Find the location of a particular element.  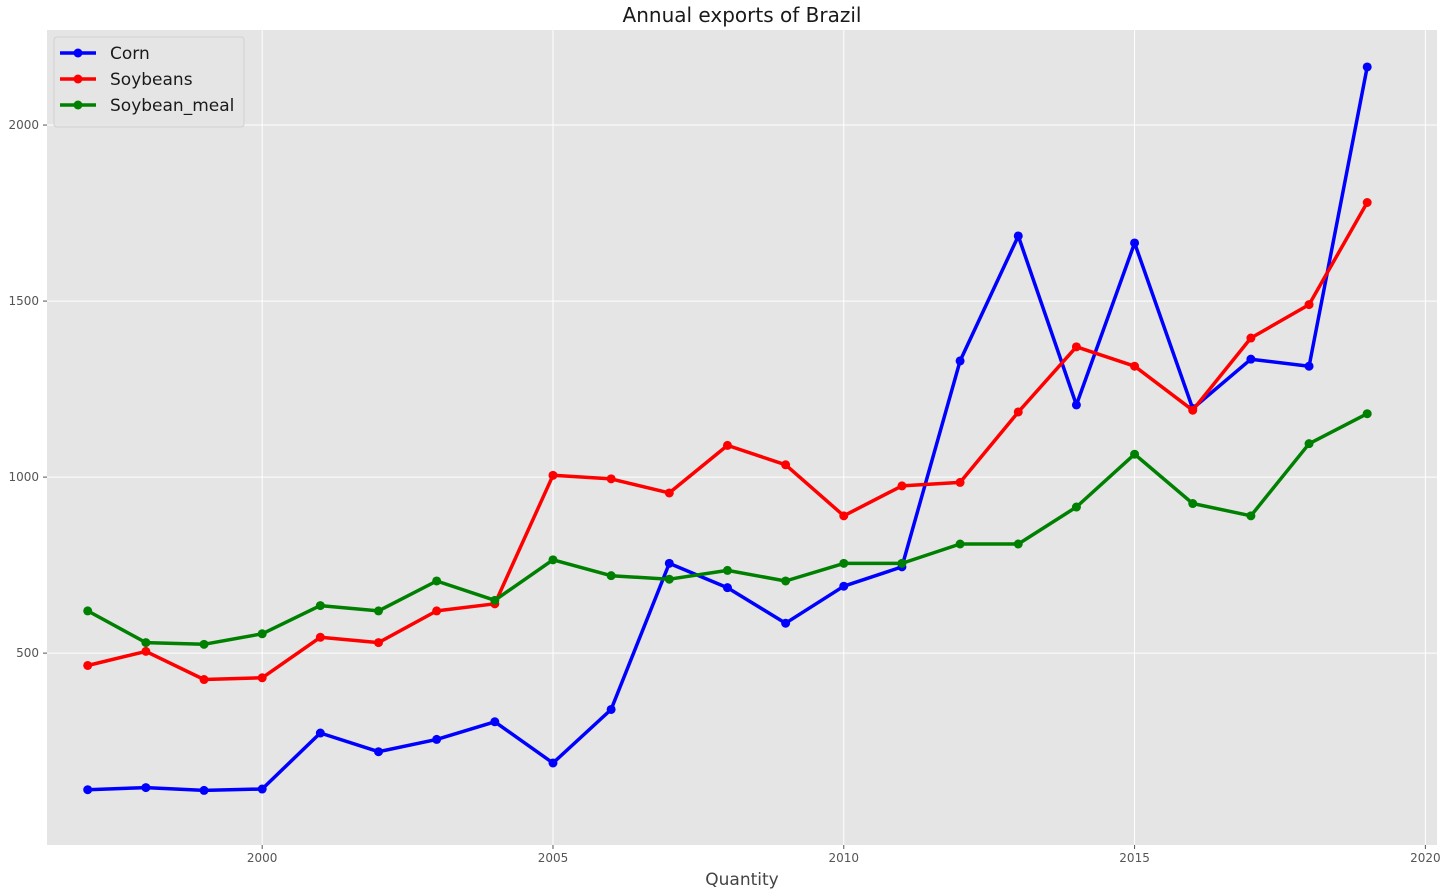

legend: Corn Soybeans Soybean_meal is located at coordinates (149, 82).